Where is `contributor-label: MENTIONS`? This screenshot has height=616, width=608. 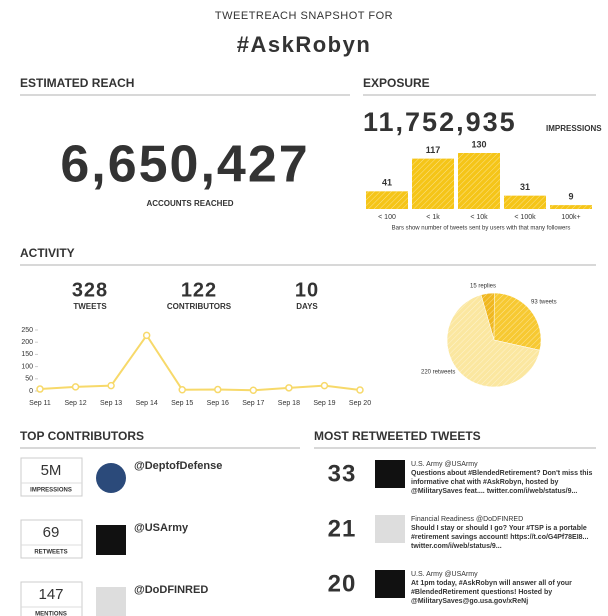 contributor-label: MENTIONS is located at coordinates (51, 614).